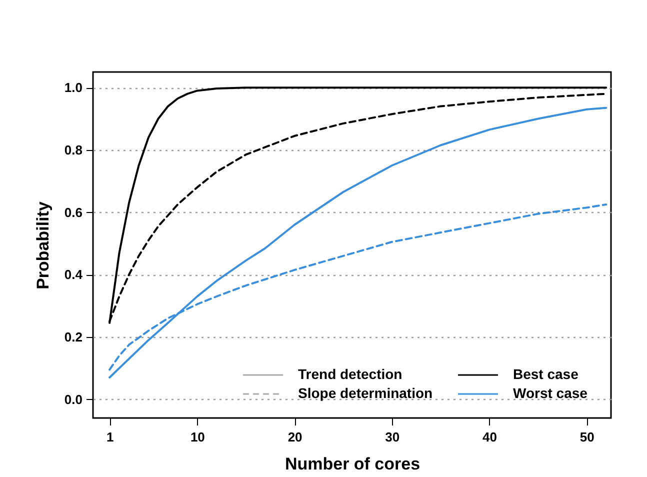 This screenshot has height=477, width=647. Describe the element at coordinates (295, 437) in the screenshot. I see `x-tick-label: 20` at that location.